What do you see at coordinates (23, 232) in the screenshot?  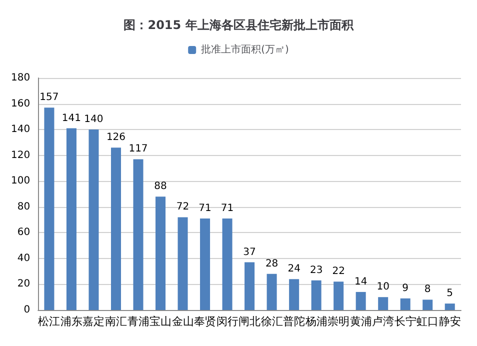 I see `y-tick-label: 60` at bounding box center [23, 232].